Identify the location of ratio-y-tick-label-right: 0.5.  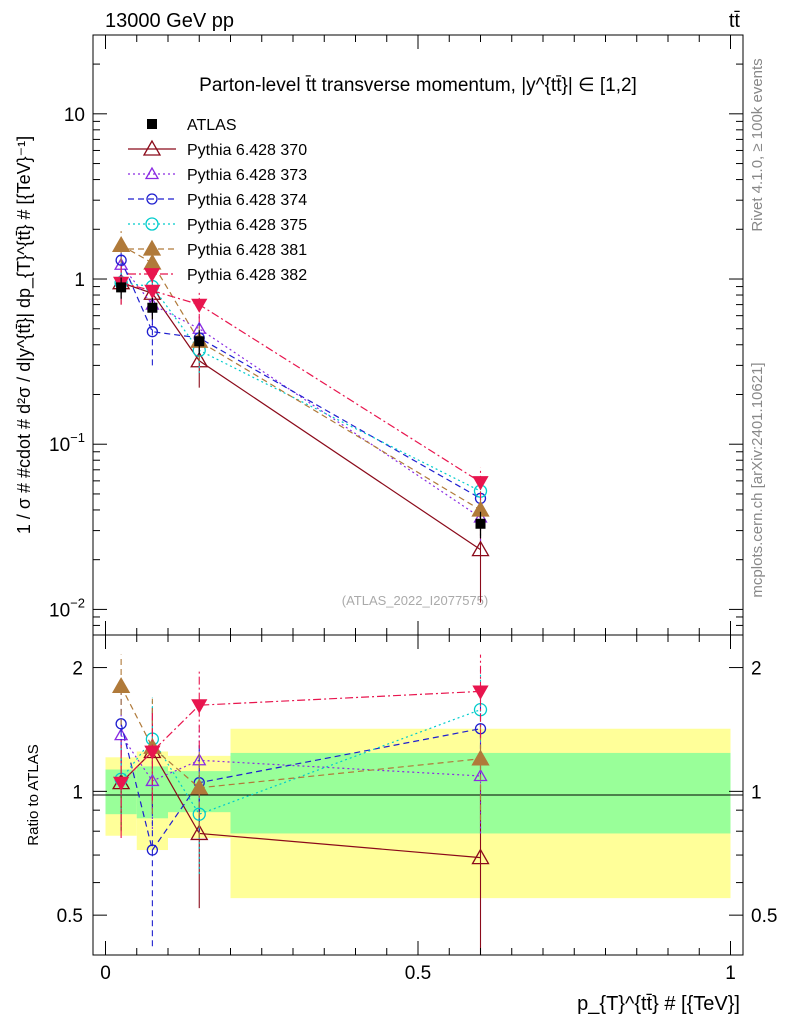
(764, 916).